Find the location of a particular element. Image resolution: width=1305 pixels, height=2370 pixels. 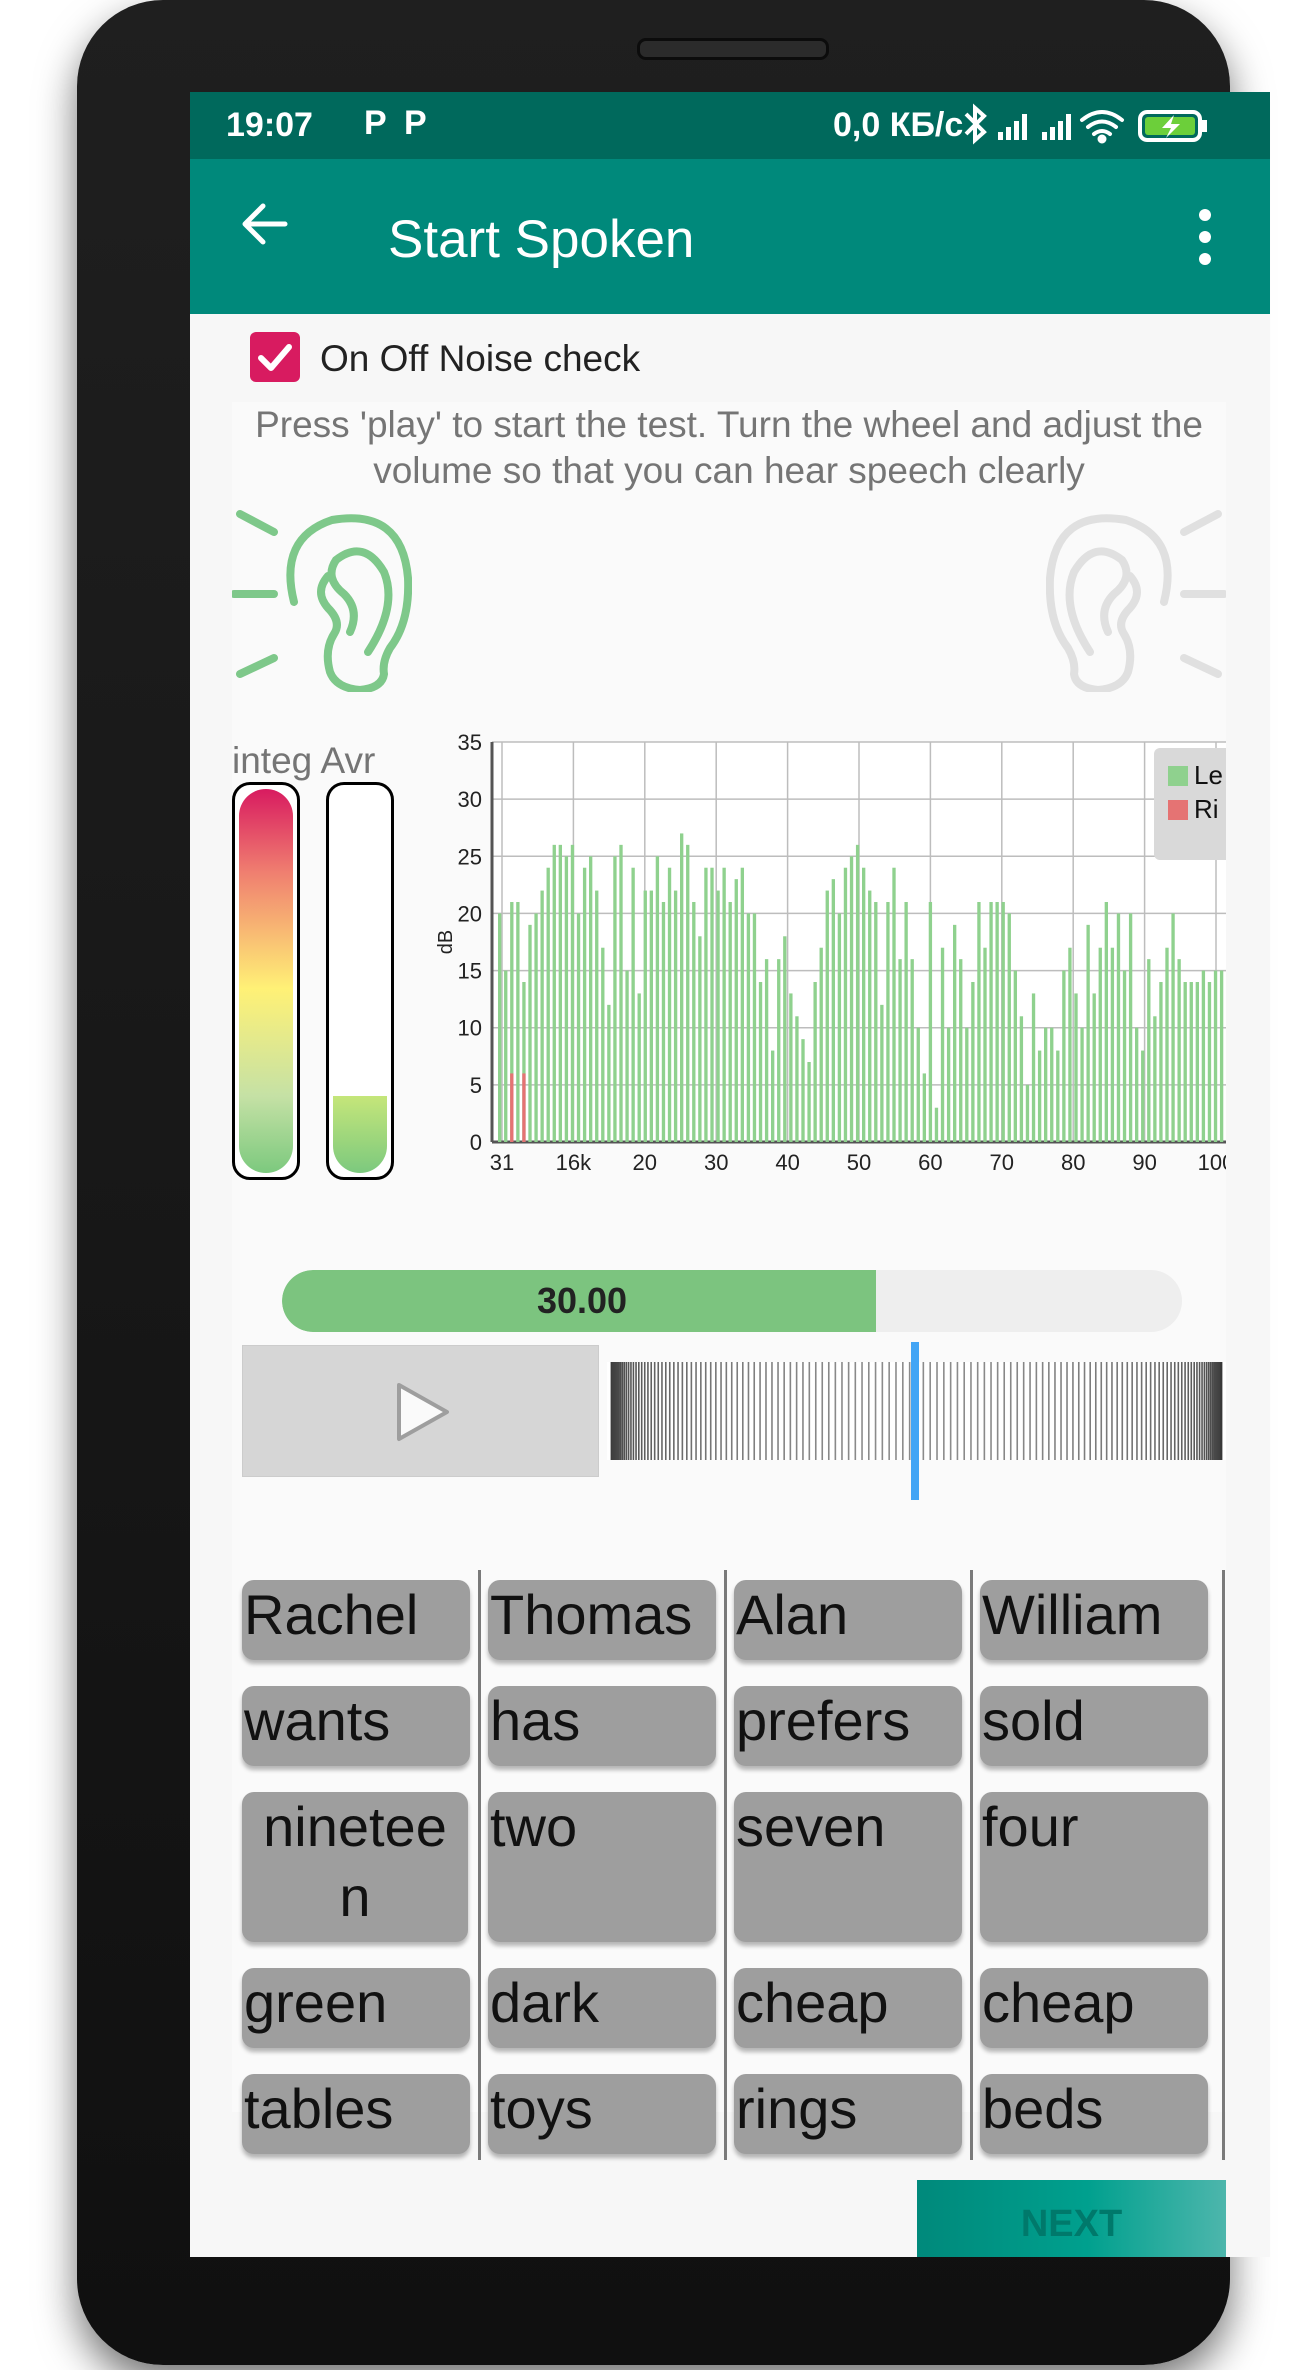

word-button: tables is located at coordinates (356, 2114).